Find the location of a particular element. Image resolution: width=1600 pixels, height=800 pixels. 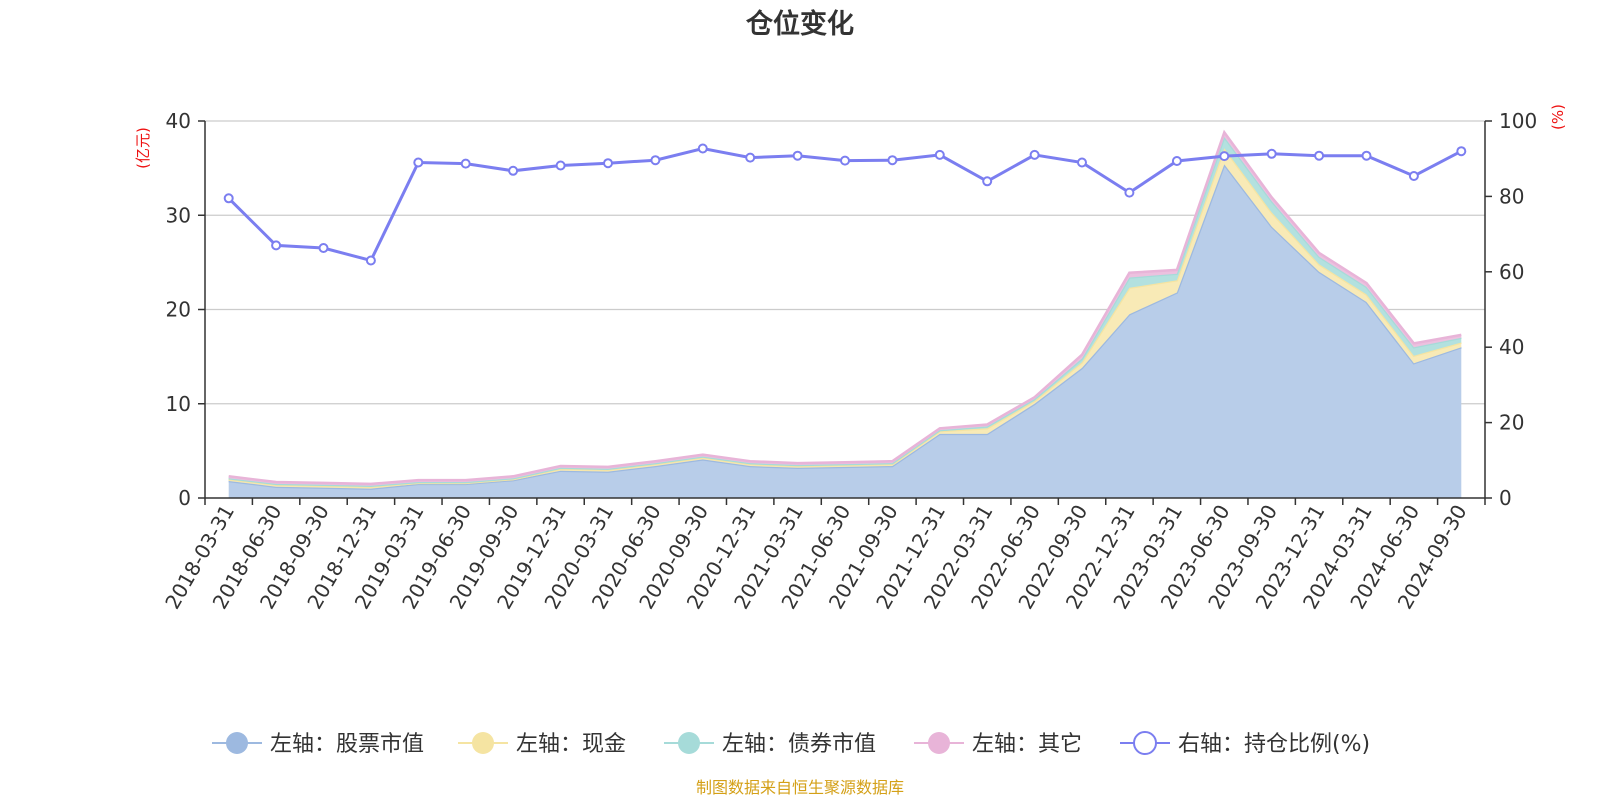

right-tick-label: 20 is located at coordinates (1511, 423).